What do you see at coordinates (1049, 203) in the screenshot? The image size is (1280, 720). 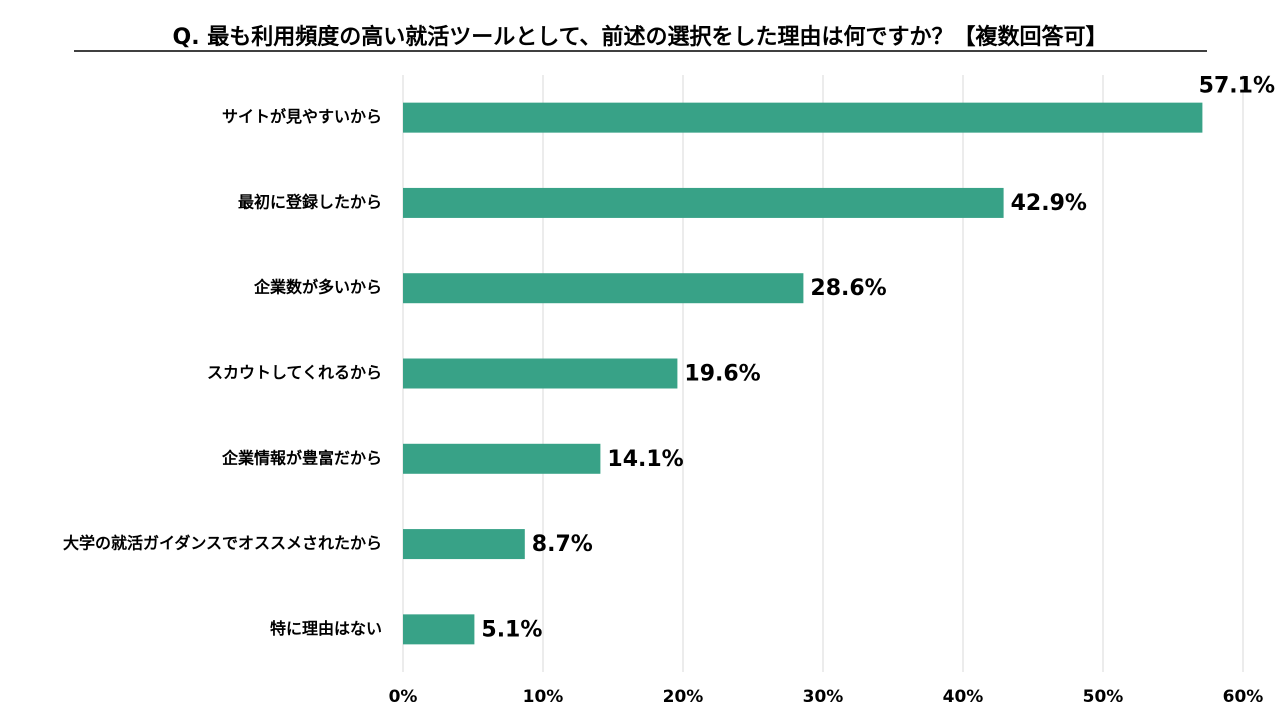 I see `value-label: 42.9%` at bounding box center [1049, 203].